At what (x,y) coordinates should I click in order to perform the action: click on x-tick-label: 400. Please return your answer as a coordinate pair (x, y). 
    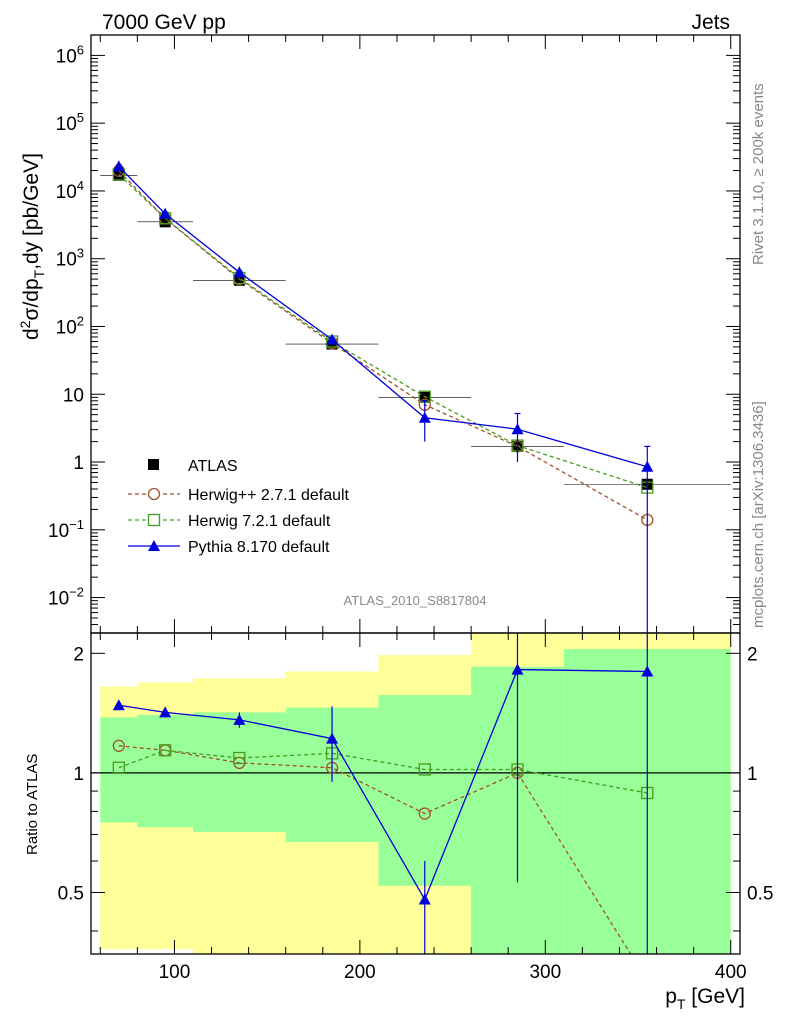
    Looking at the image, I should click on (731, 972).